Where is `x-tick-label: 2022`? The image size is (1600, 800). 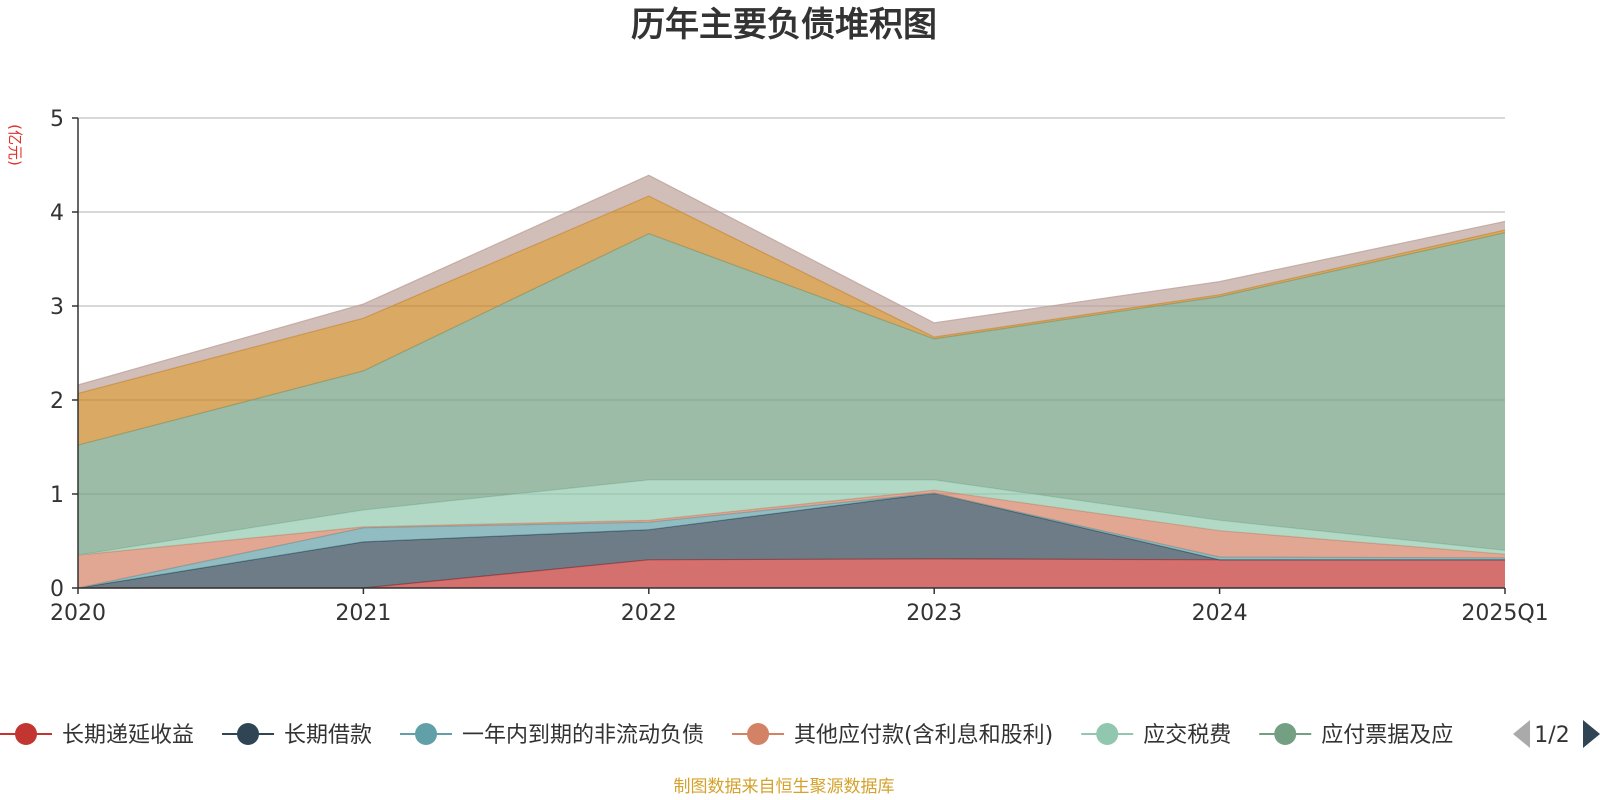
x-tick-label: 2022 is located at coordinates (649, 613).